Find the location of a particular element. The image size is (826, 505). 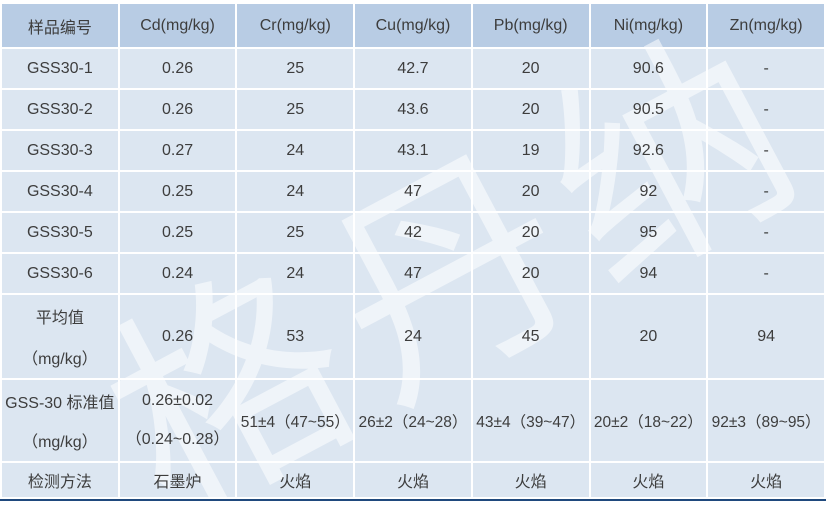

header-cell-cu: Cu(mg/kg) is located at coordinates (413, 25).